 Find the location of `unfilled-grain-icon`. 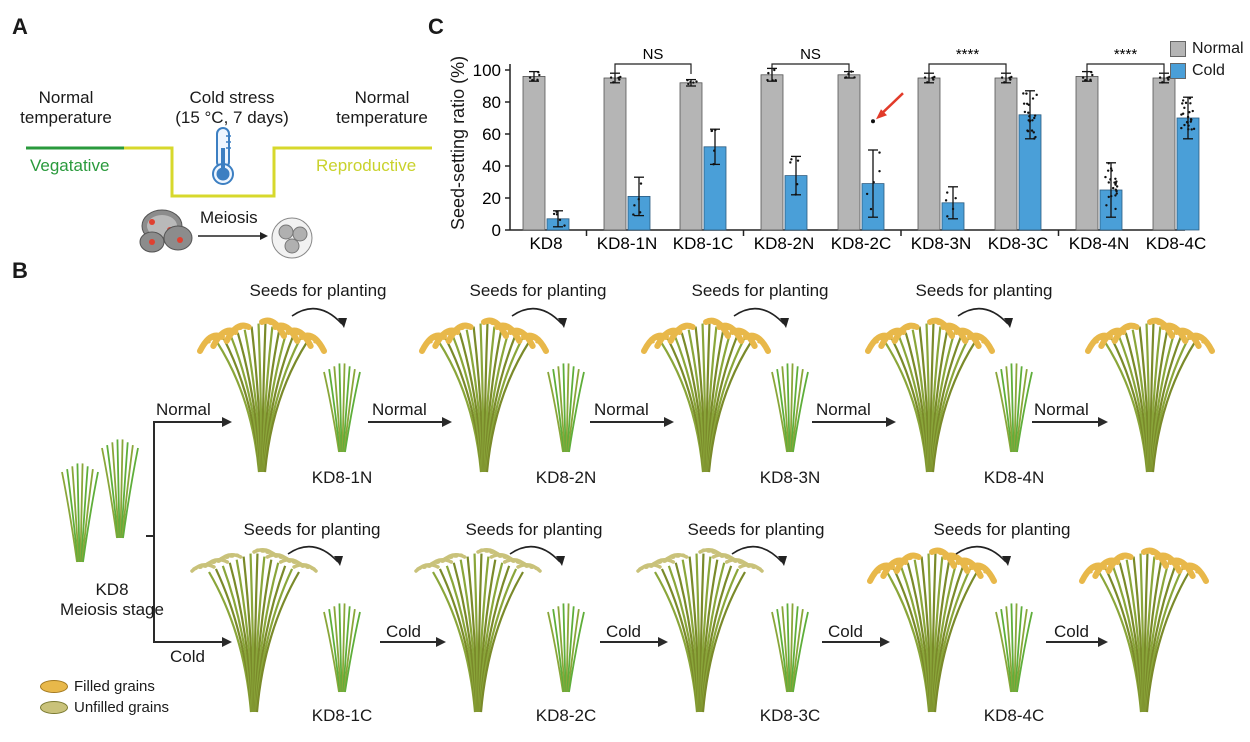

unfilled-grain-icon is located at coordinates (54, 707).